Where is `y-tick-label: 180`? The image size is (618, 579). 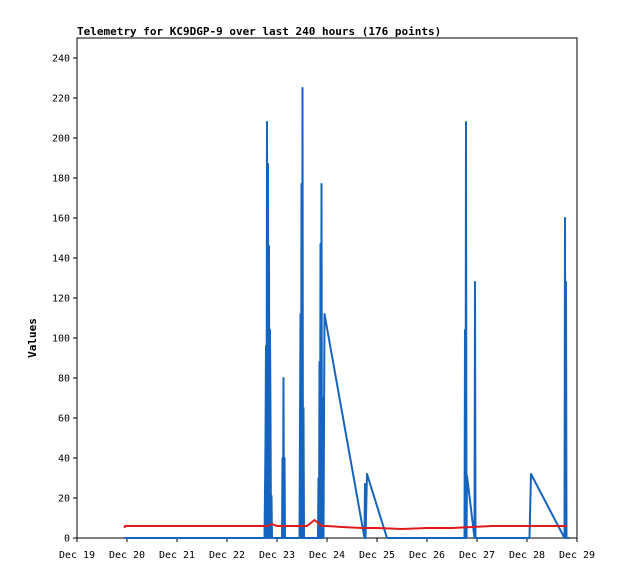
y-tick-label: 180 is located at coordinates (61, 179).